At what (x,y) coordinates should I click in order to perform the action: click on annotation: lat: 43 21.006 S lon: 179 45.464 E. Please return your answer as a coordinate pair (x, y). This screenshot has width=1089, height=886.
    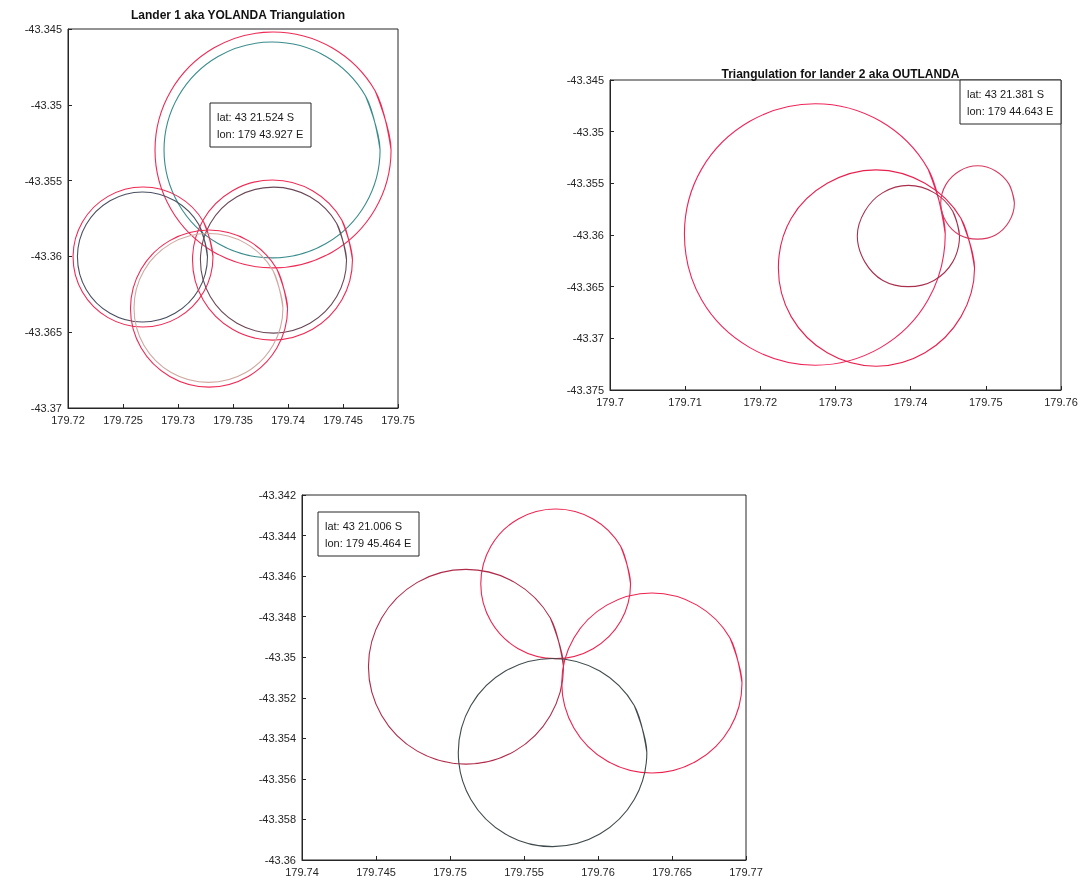
    Looking at the image, I should click on (368, 534).